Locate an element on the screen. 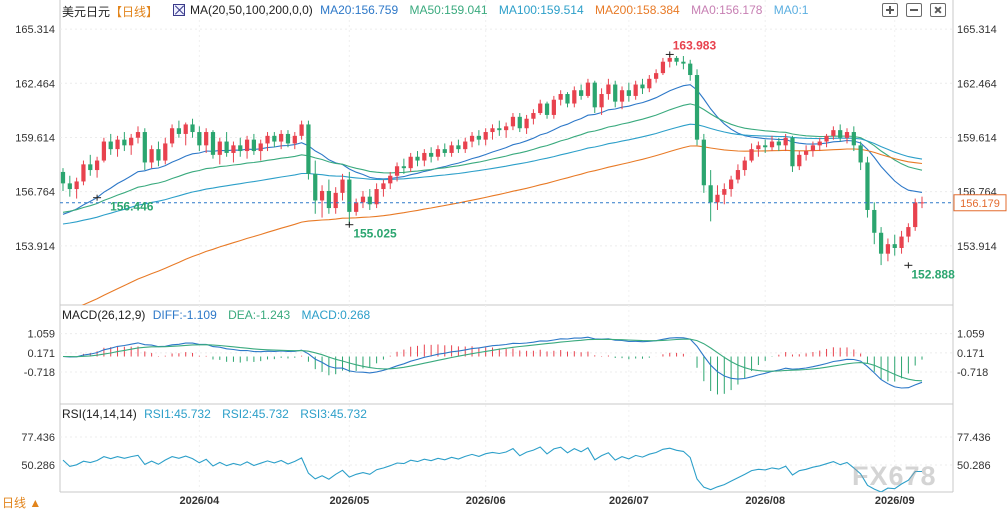  ma200-value: MA200:158.384 is located at coordinates (637, 10).